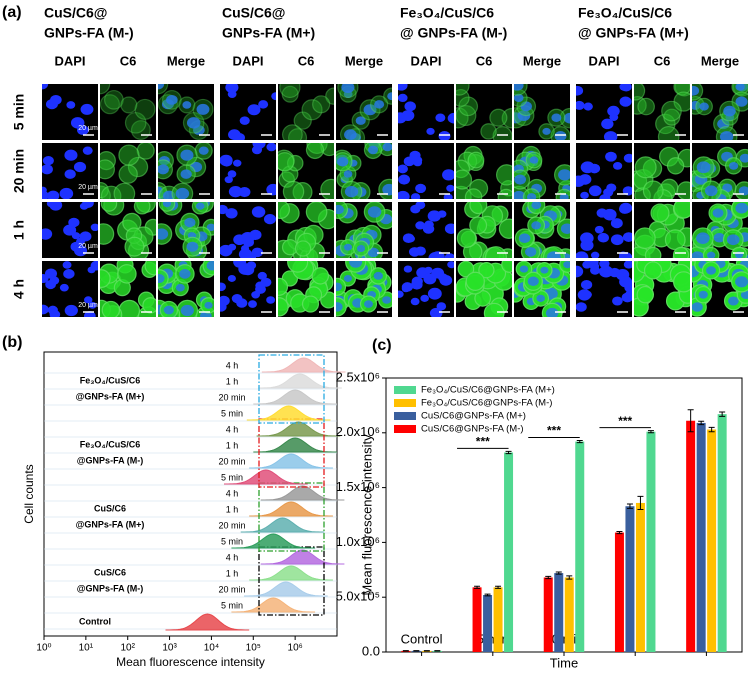 The image size is (750, 675). Describe the element at coordinates (232, 573) in the screenshot. I see `time-label: 1 h` at that location.